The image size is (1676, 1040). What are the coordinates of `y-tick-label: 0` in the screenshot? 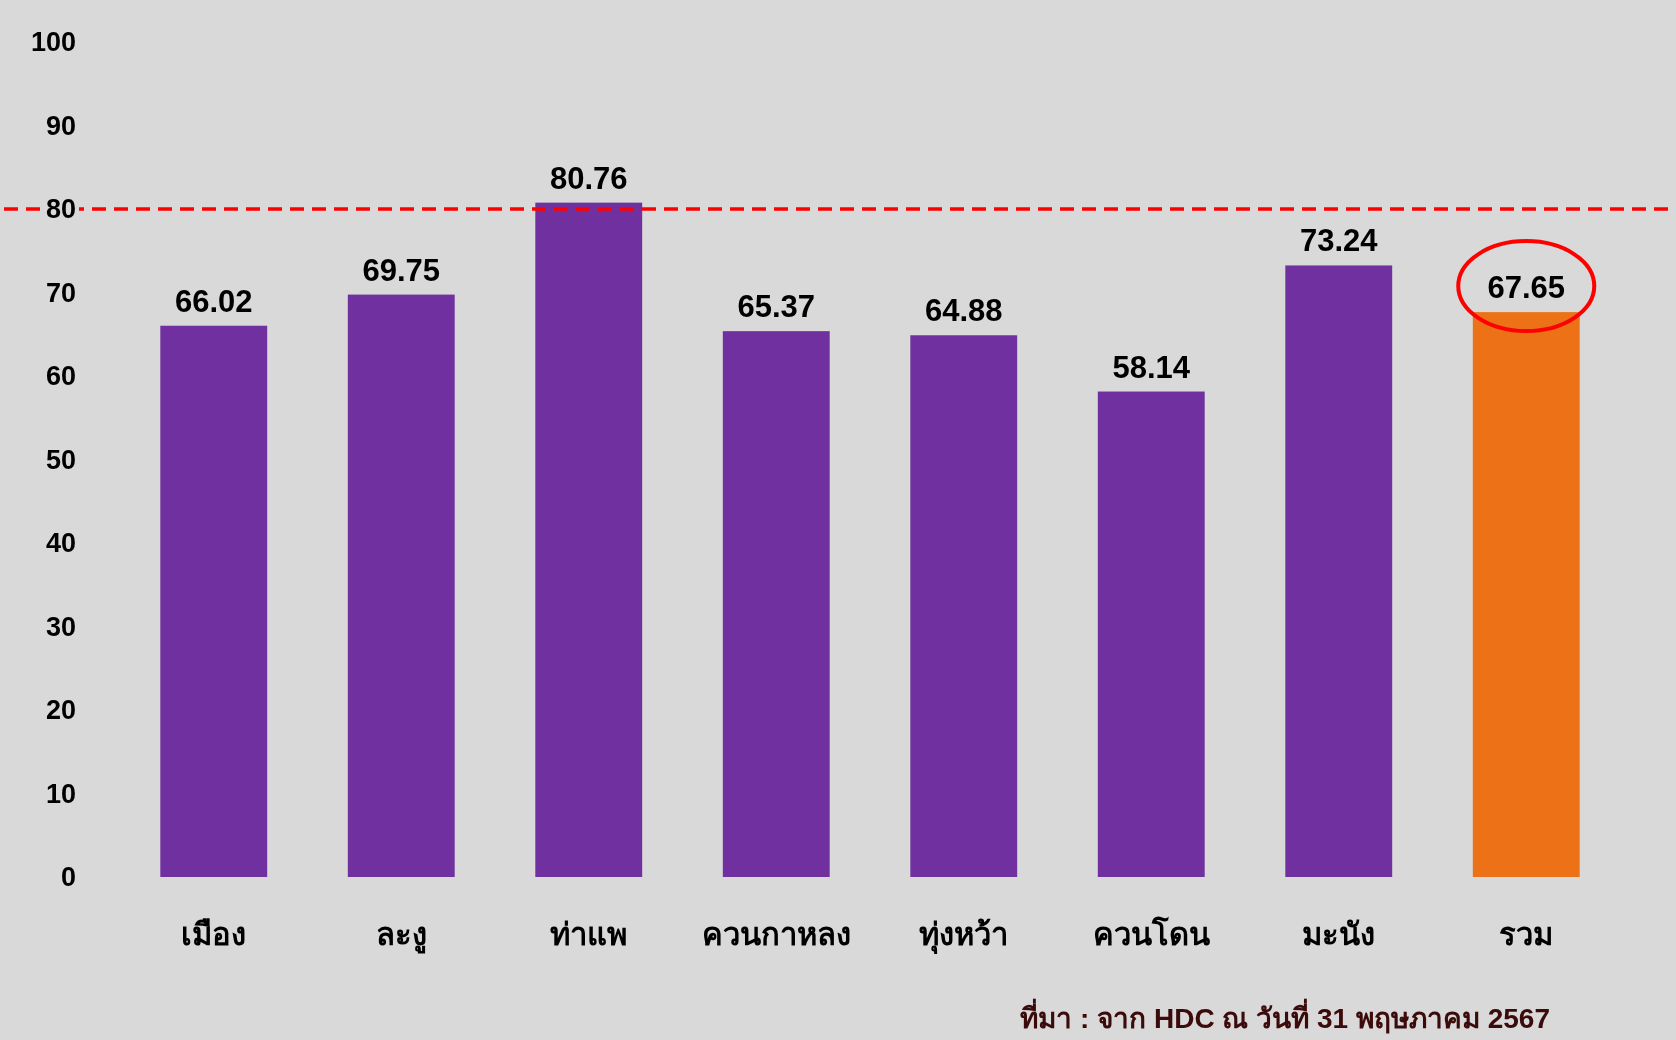 It's located at (68, 877).